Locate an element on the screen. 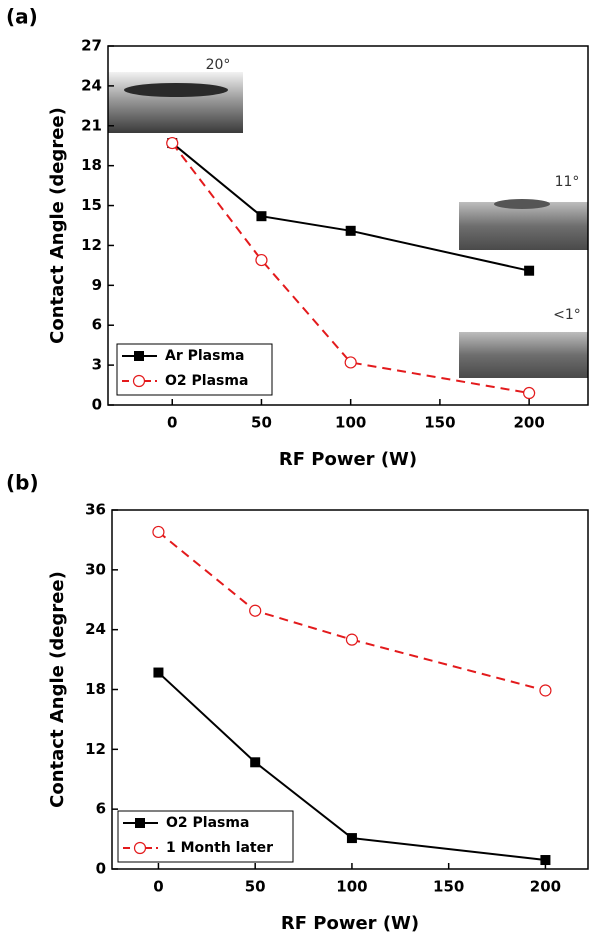 The width and height of the screenshot is (594, 940). annotation: <1° is located at coordinates (567, 315).